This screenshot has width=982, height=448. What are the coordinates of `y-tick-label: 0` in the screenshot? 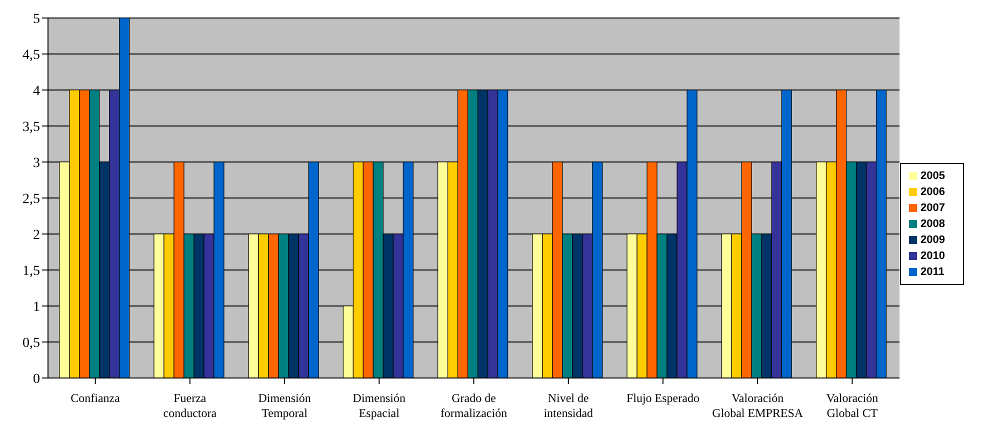 It's located at (36, 379).